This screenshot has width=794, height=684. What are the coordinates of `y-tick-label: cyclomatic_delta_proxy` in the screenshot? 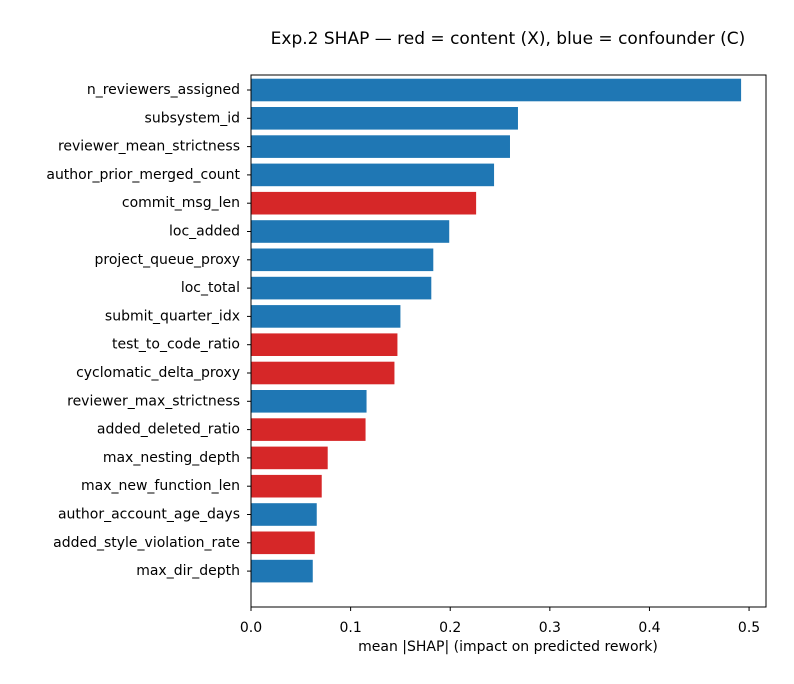 It's located at (158, 373).